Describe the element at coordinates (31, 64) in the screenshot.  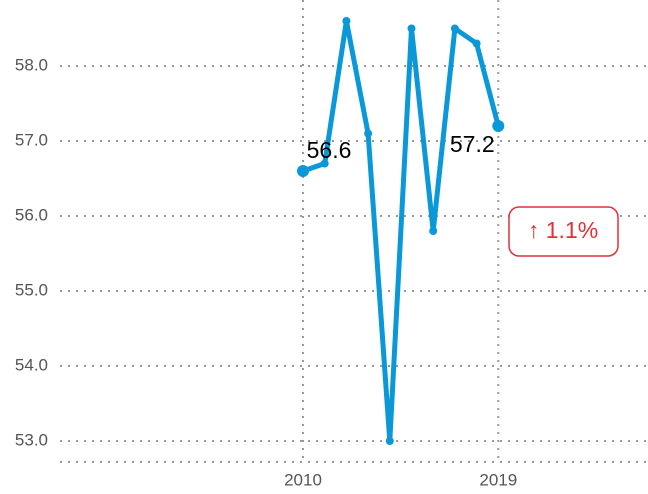
I see `y-tick-label: 58.0` at that location.